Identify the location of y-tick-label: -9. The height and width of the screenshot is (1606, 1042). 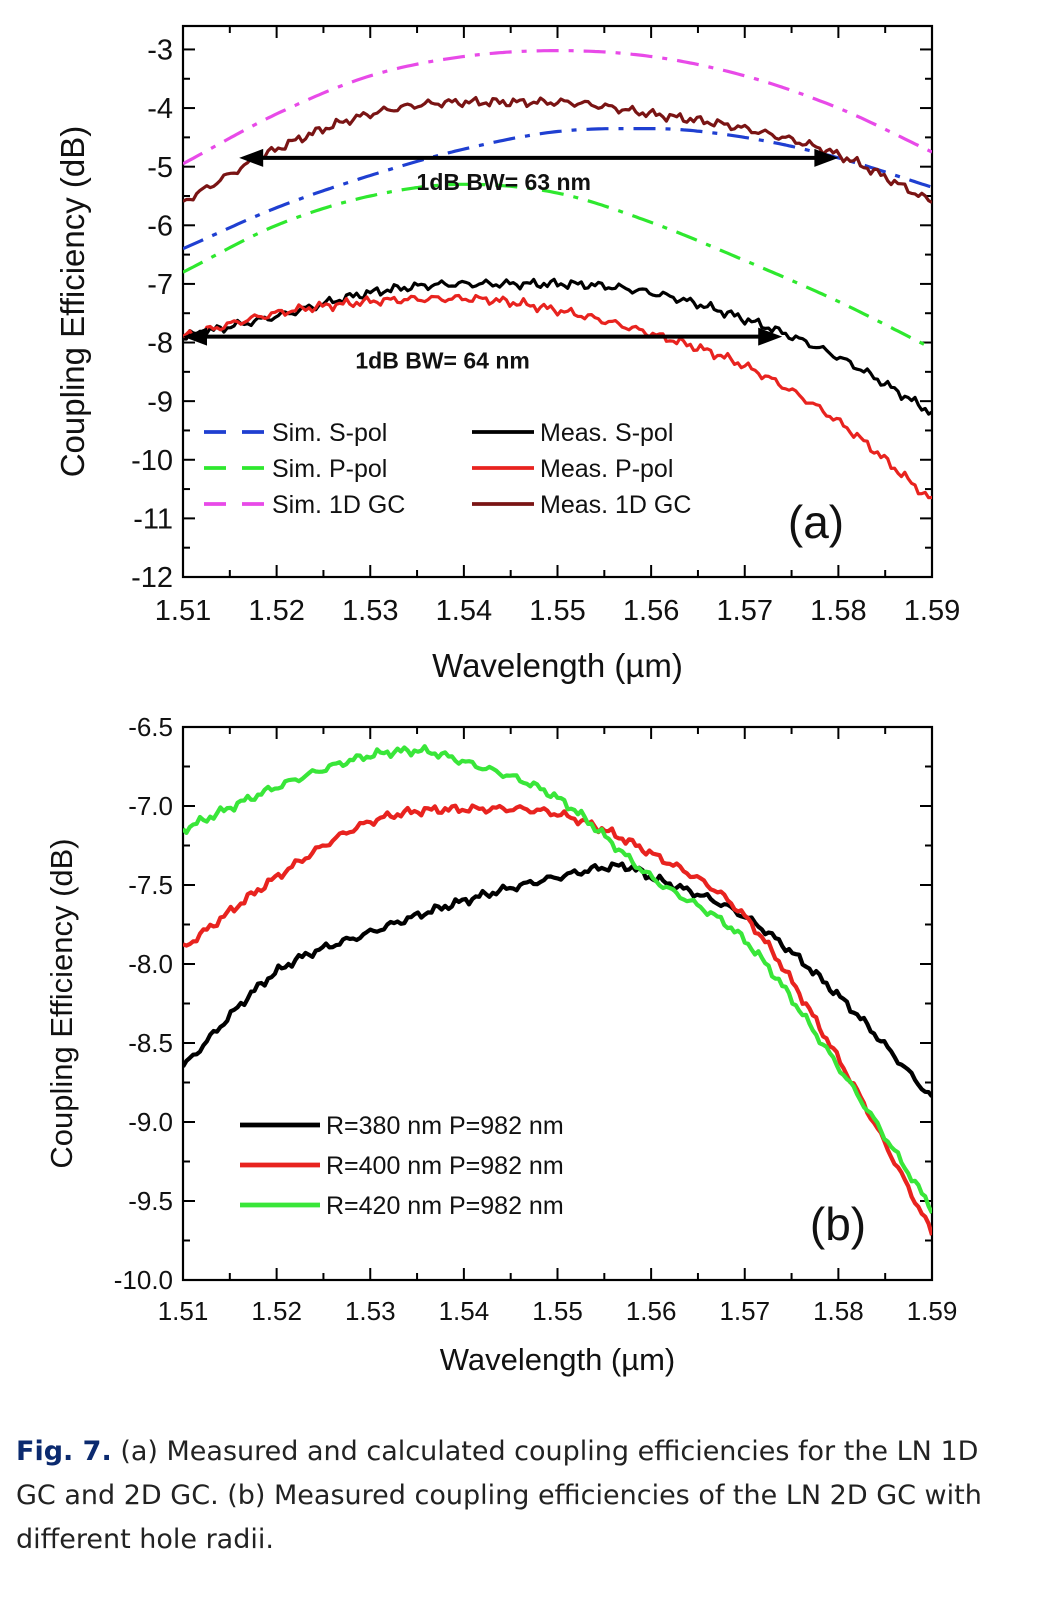
(160, 402).